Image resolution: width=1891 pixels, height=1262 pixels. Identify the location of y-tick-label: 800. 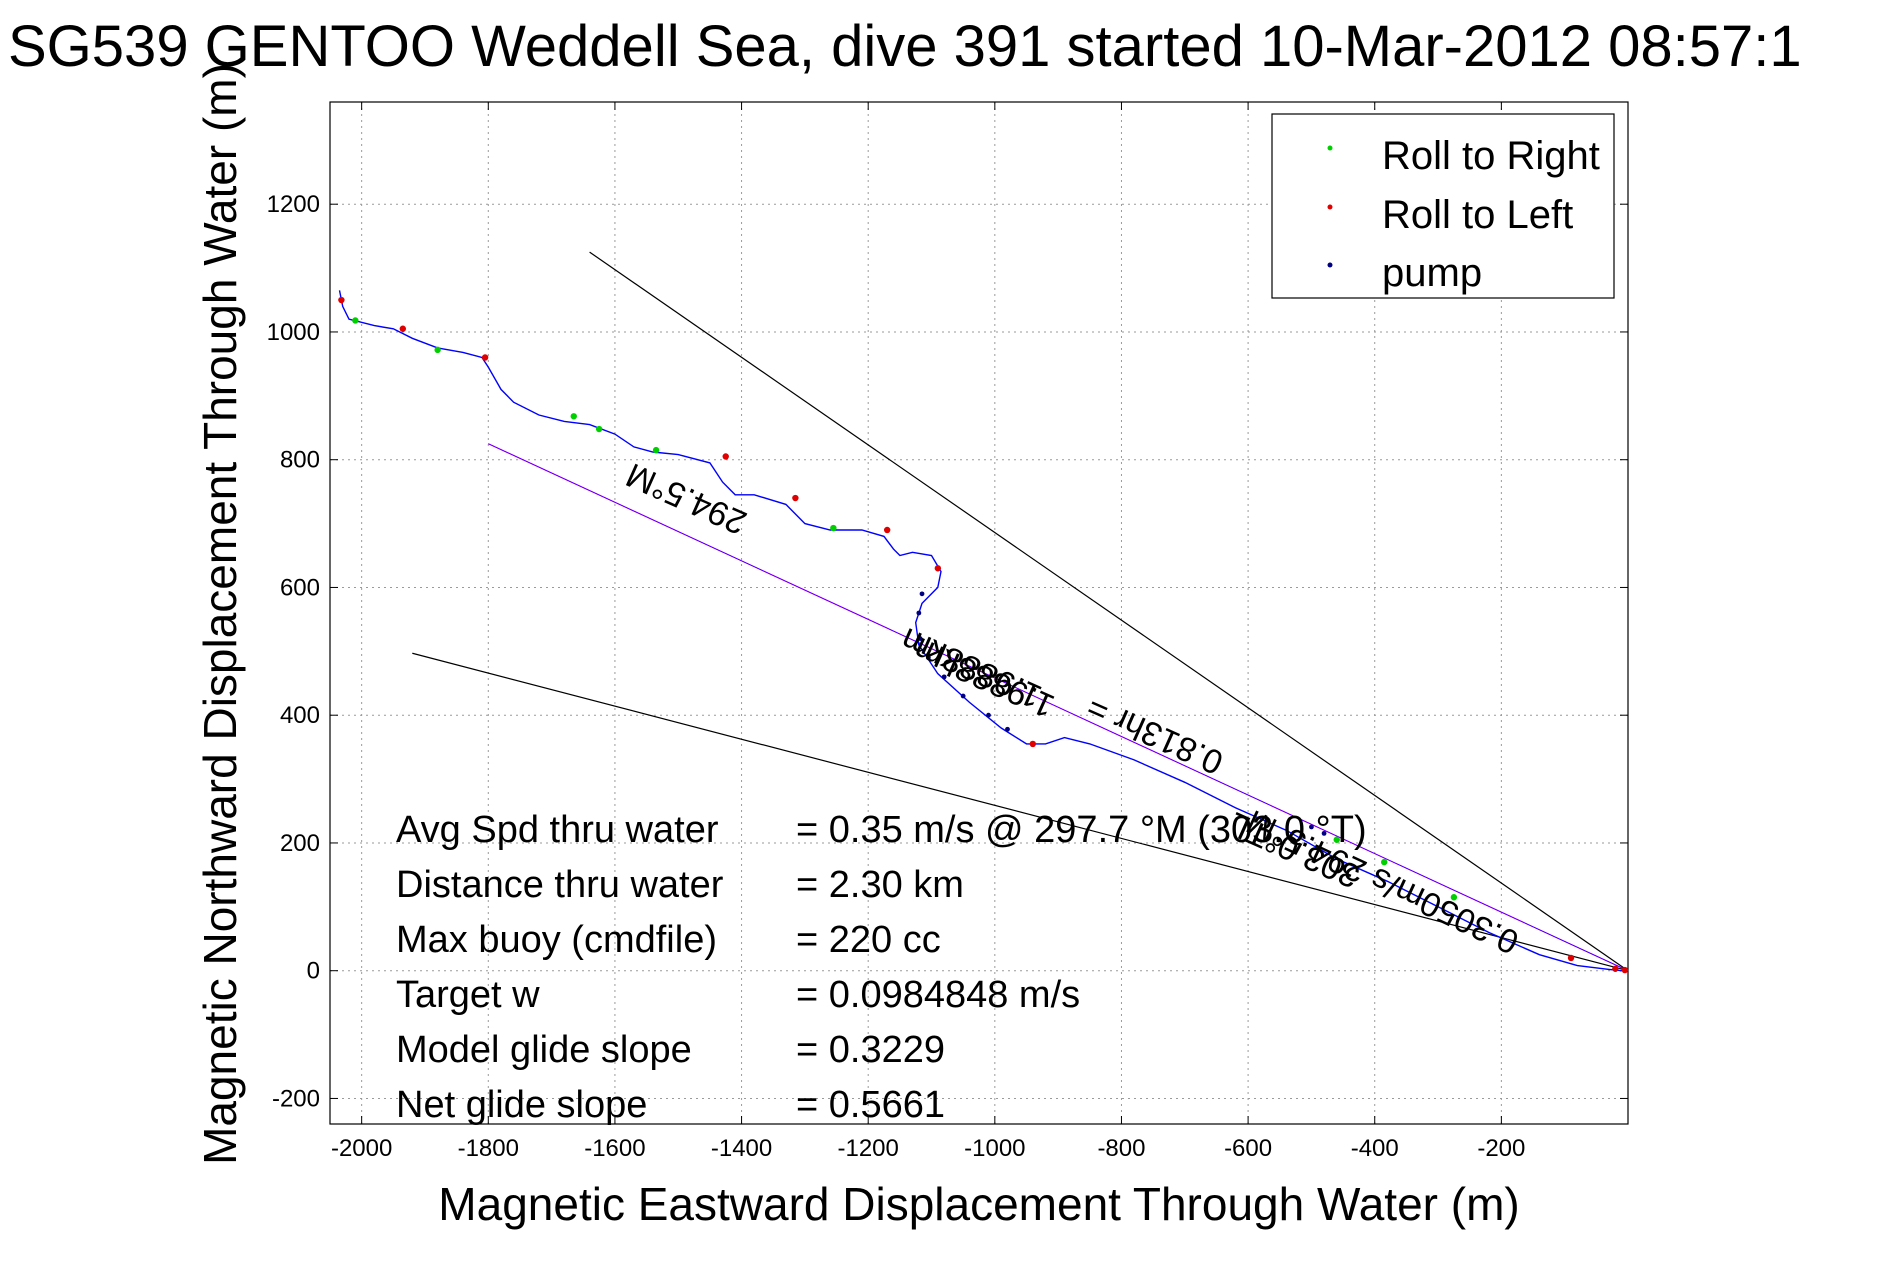
(300, 460).